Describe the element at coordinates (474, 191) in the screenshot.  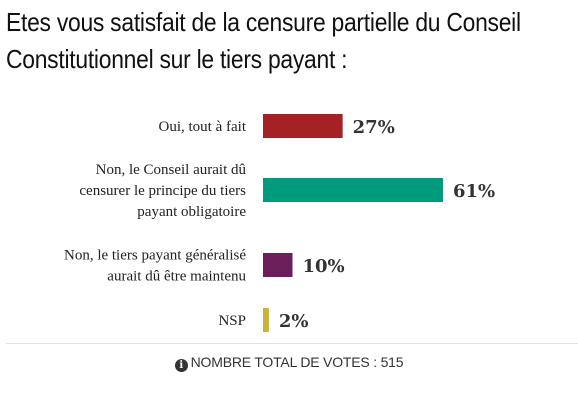
I see `value-label-non-le-conseil-aurait-du: 61%` at that location.